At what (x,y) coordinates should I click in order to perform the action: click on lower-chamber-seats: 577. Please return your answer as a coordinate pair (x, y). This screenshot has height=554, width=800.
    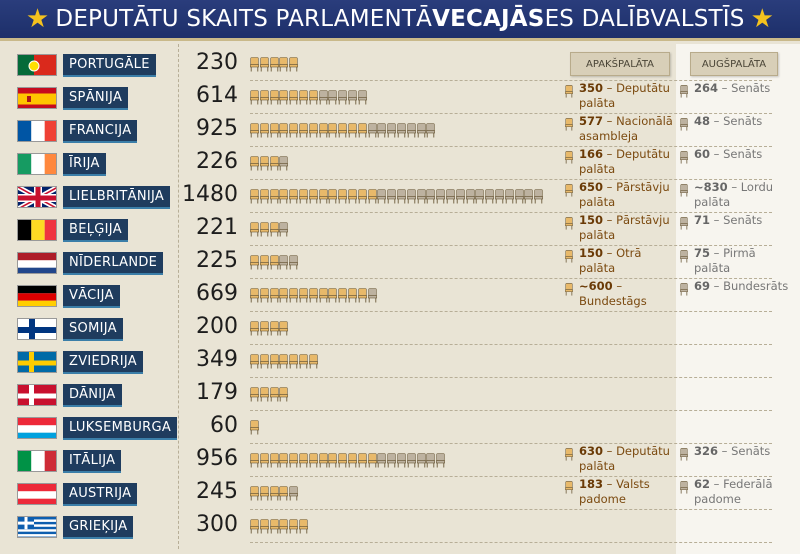
    Looking at the image, I should click on (591, 121).